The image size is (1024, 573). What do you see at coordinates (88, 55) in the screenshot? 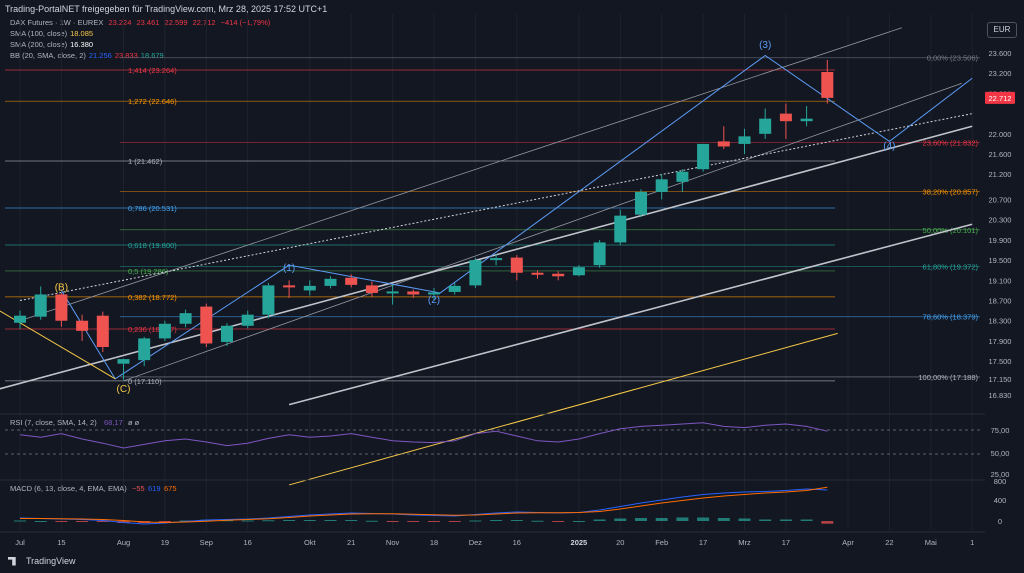
I see `bb-legend: BB (20, SMA, close, 2) 21.256 23.833 18.679` at bounding box center [88, 55].